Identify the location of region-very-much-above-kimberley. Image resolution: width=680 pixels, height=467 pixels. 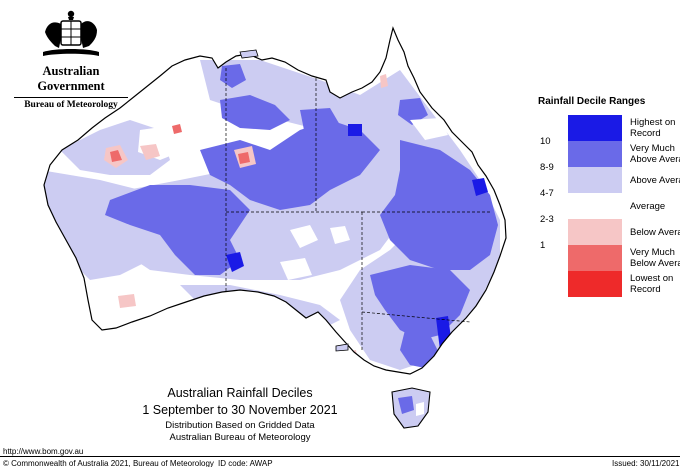
(233, 76).